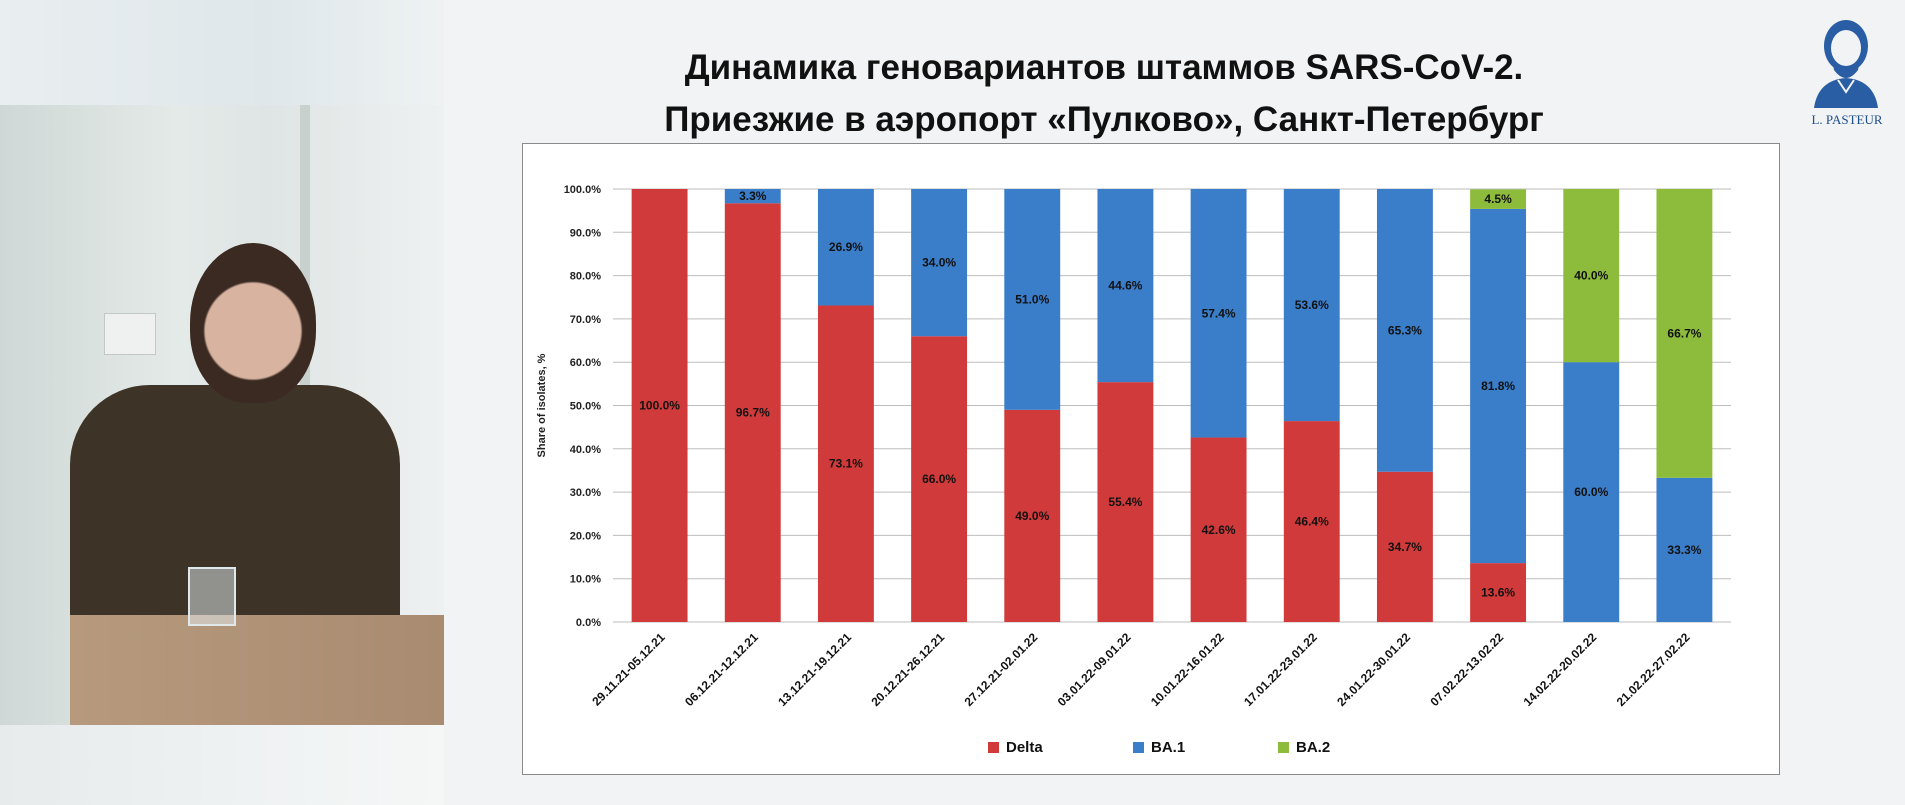  Describe the element at coordinates (585, 536) in the screenshot. I see `y-tick-label: 20.0%` at that location.